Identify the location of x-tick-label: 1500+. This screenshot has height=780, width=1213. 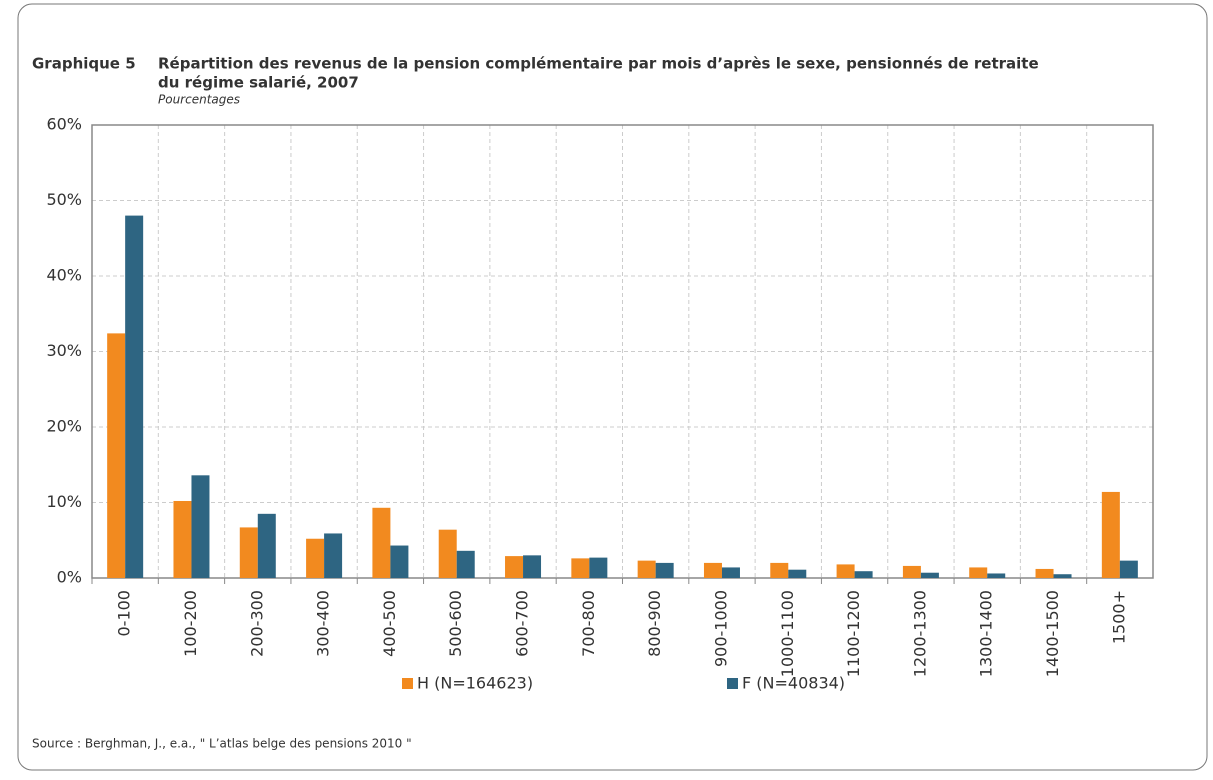
(1118, 617).